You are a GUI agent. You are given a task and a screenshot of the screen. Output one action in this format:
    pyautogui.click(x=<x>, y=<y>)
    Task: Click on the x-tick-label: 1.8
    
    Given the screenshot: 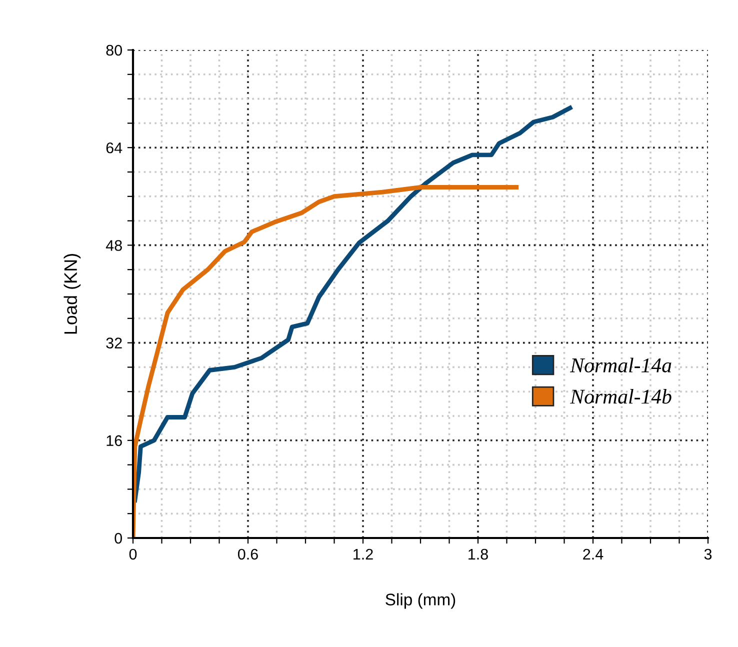 What is the action you would take?
    pyautogui.click(x=478, y=554)
    